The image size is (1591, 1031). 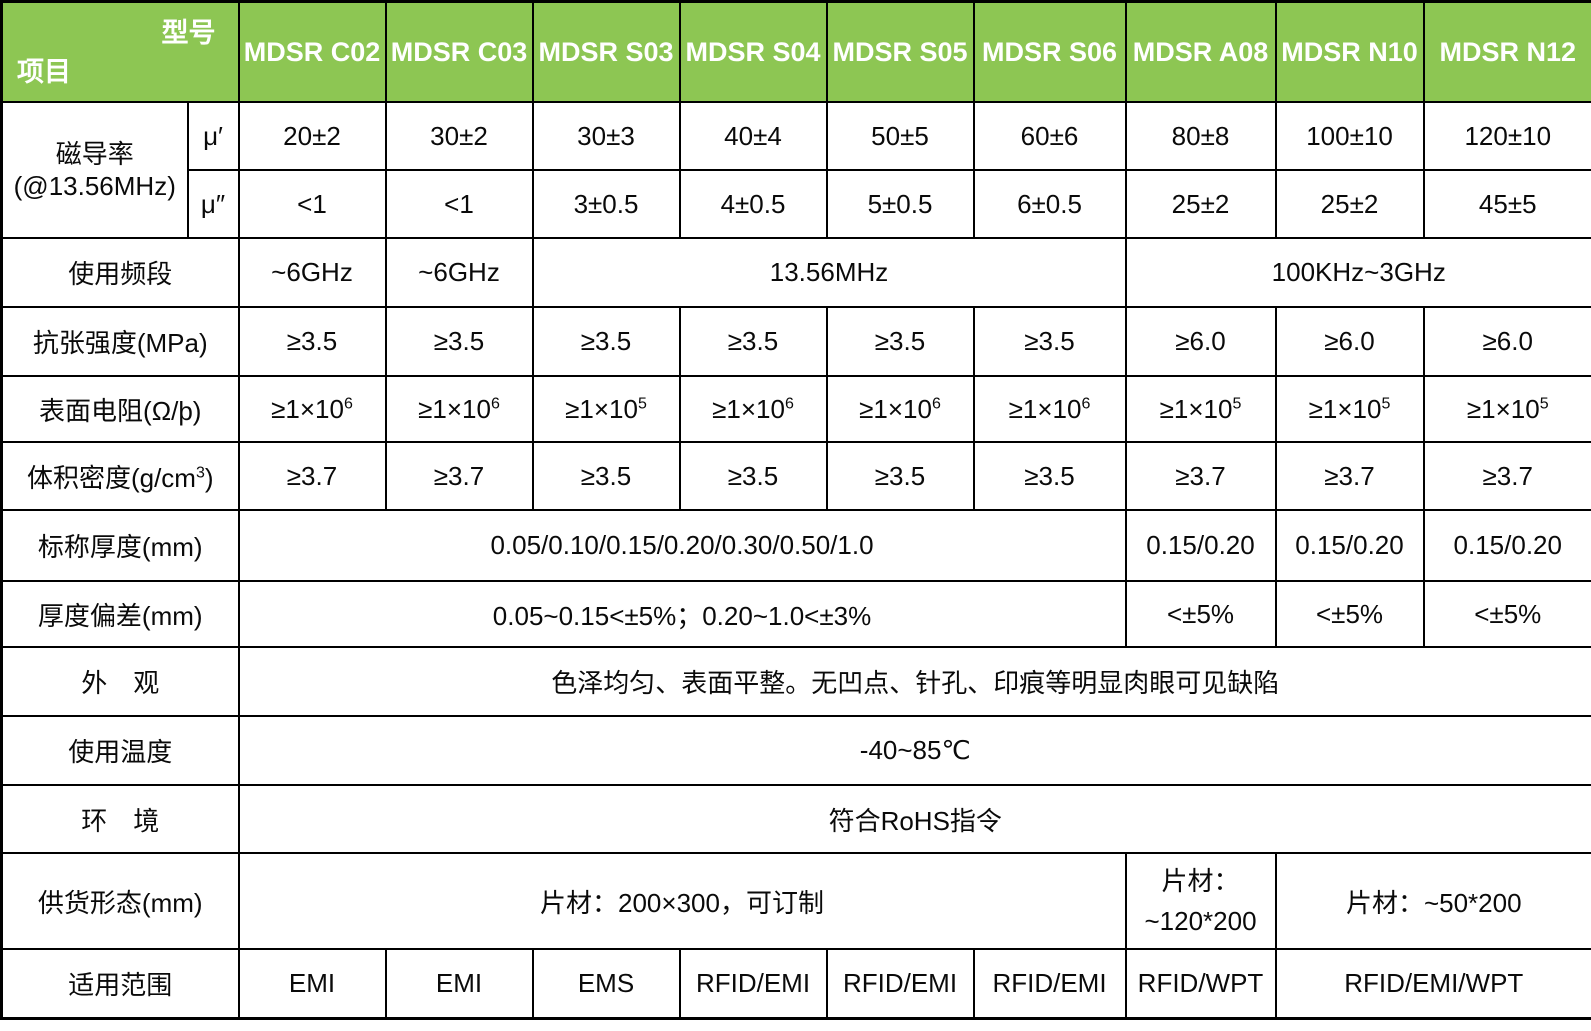 I want to click on model-header-mdsr-s06: MDSR S06, so click(x=1049, y=51).